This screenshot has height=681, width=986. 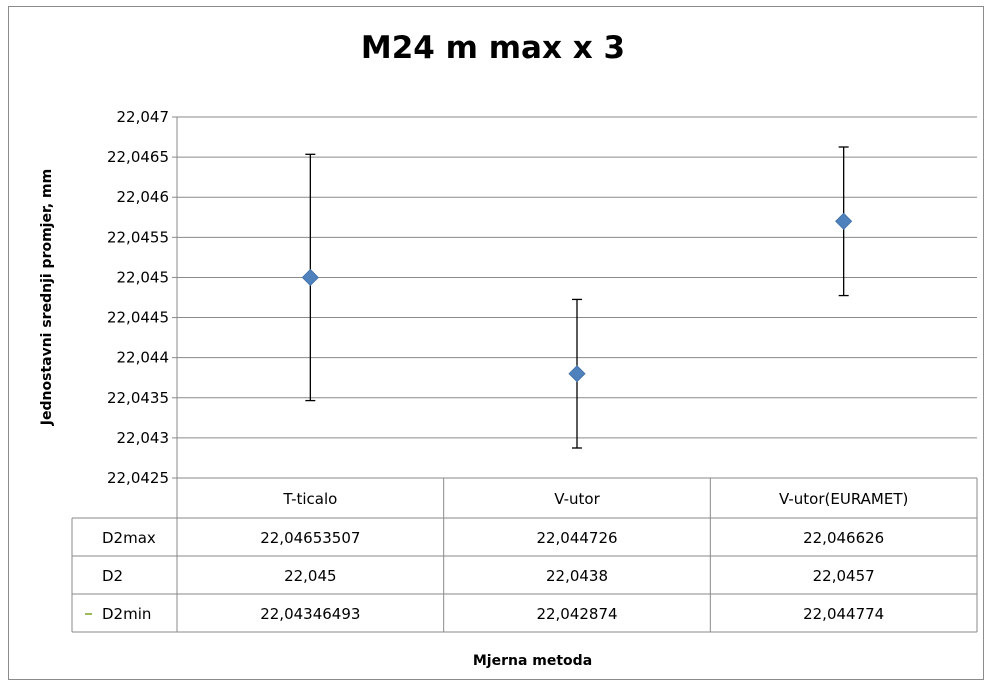 What do you see at coordinates (493, 48) in the screenshot?
I see `chart-title: M24 m max x 3` at bounding box center [493, 48].